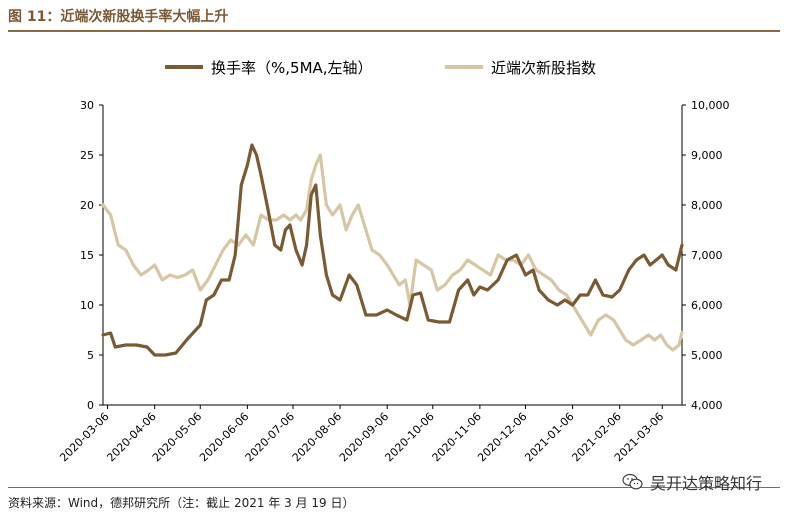 Image resolution: width=788 pixels, height=519 pixels. What do you see at coordinates (181, 503) in the screenshot?
I see `source-note: 资料来源：Wind，德邦研究所（注：截止 2021 年 3 月 19 日）` at bounding box center [181, 503].